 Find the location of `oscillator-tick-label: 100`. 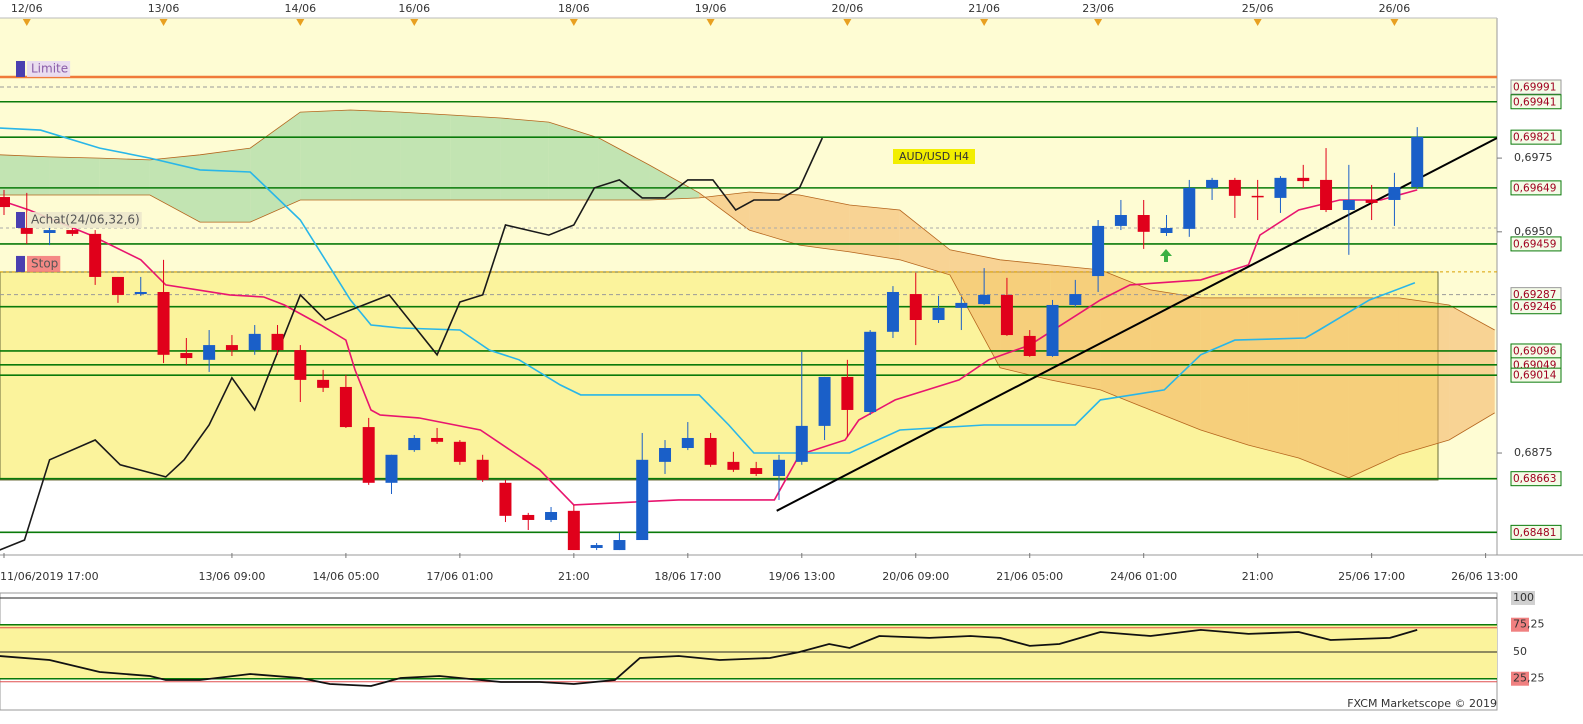

oscillator-tick-label: 100 is located at coordinates (1523, 597).